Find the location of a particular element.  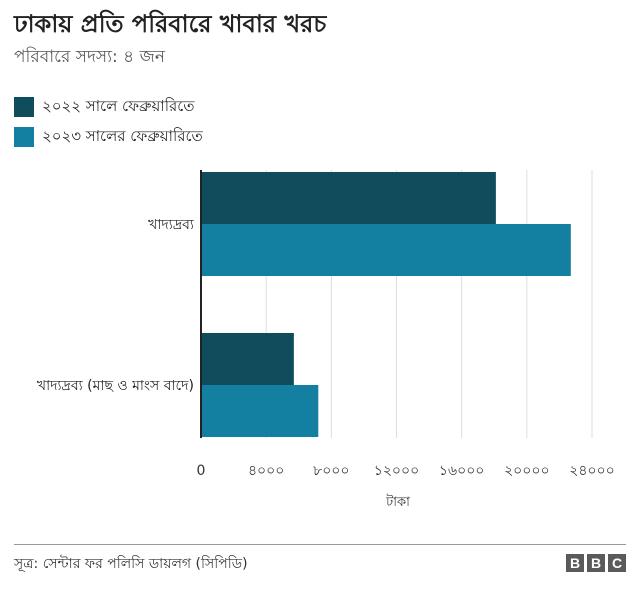

x-tick-label: 0 is located at coordinates (201, 471).